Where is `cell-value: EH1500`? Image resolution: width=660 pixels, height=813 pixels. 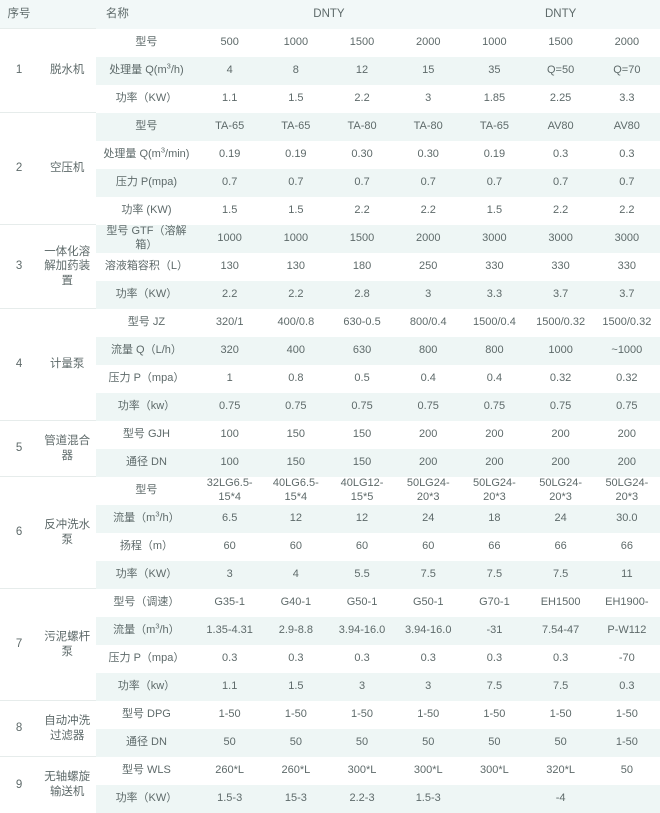 cell-value: EH1500 is located at coordinates (560, 602).